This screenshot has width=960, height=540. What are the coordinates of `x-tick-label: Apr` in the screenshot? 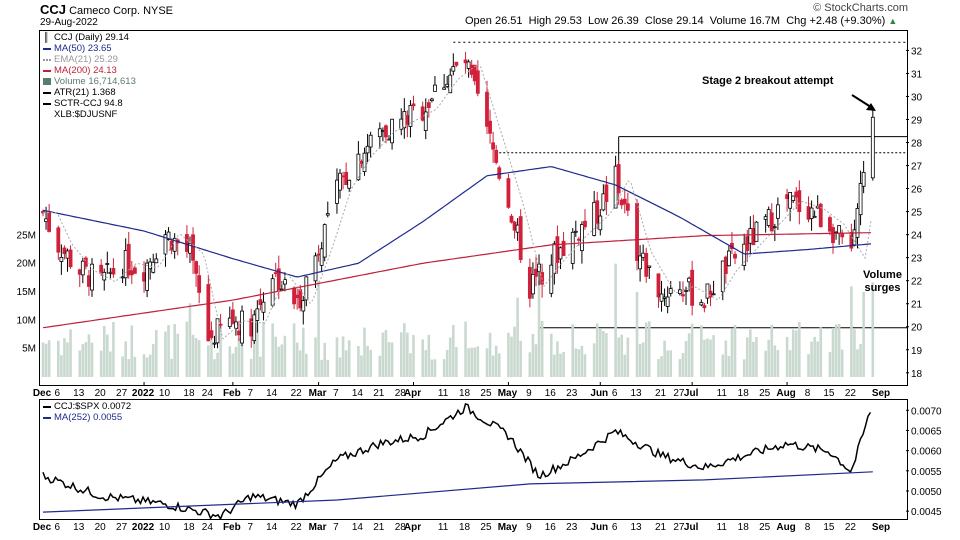 It's located at (412, 527).